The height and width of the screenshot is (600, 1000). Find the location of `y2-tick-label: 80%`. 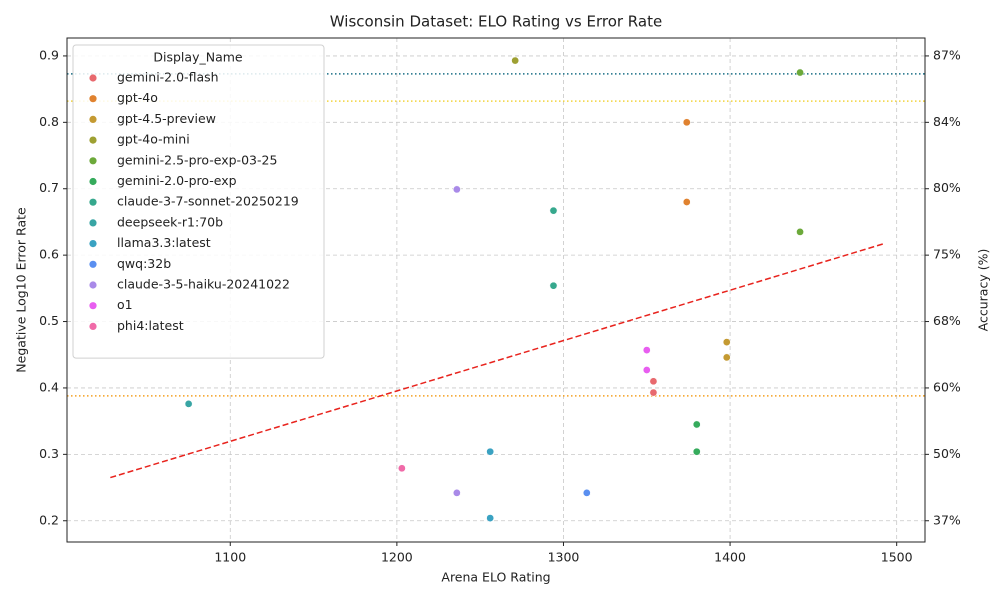

y2-tick-label: 80% is located at coordinates (947, 187).